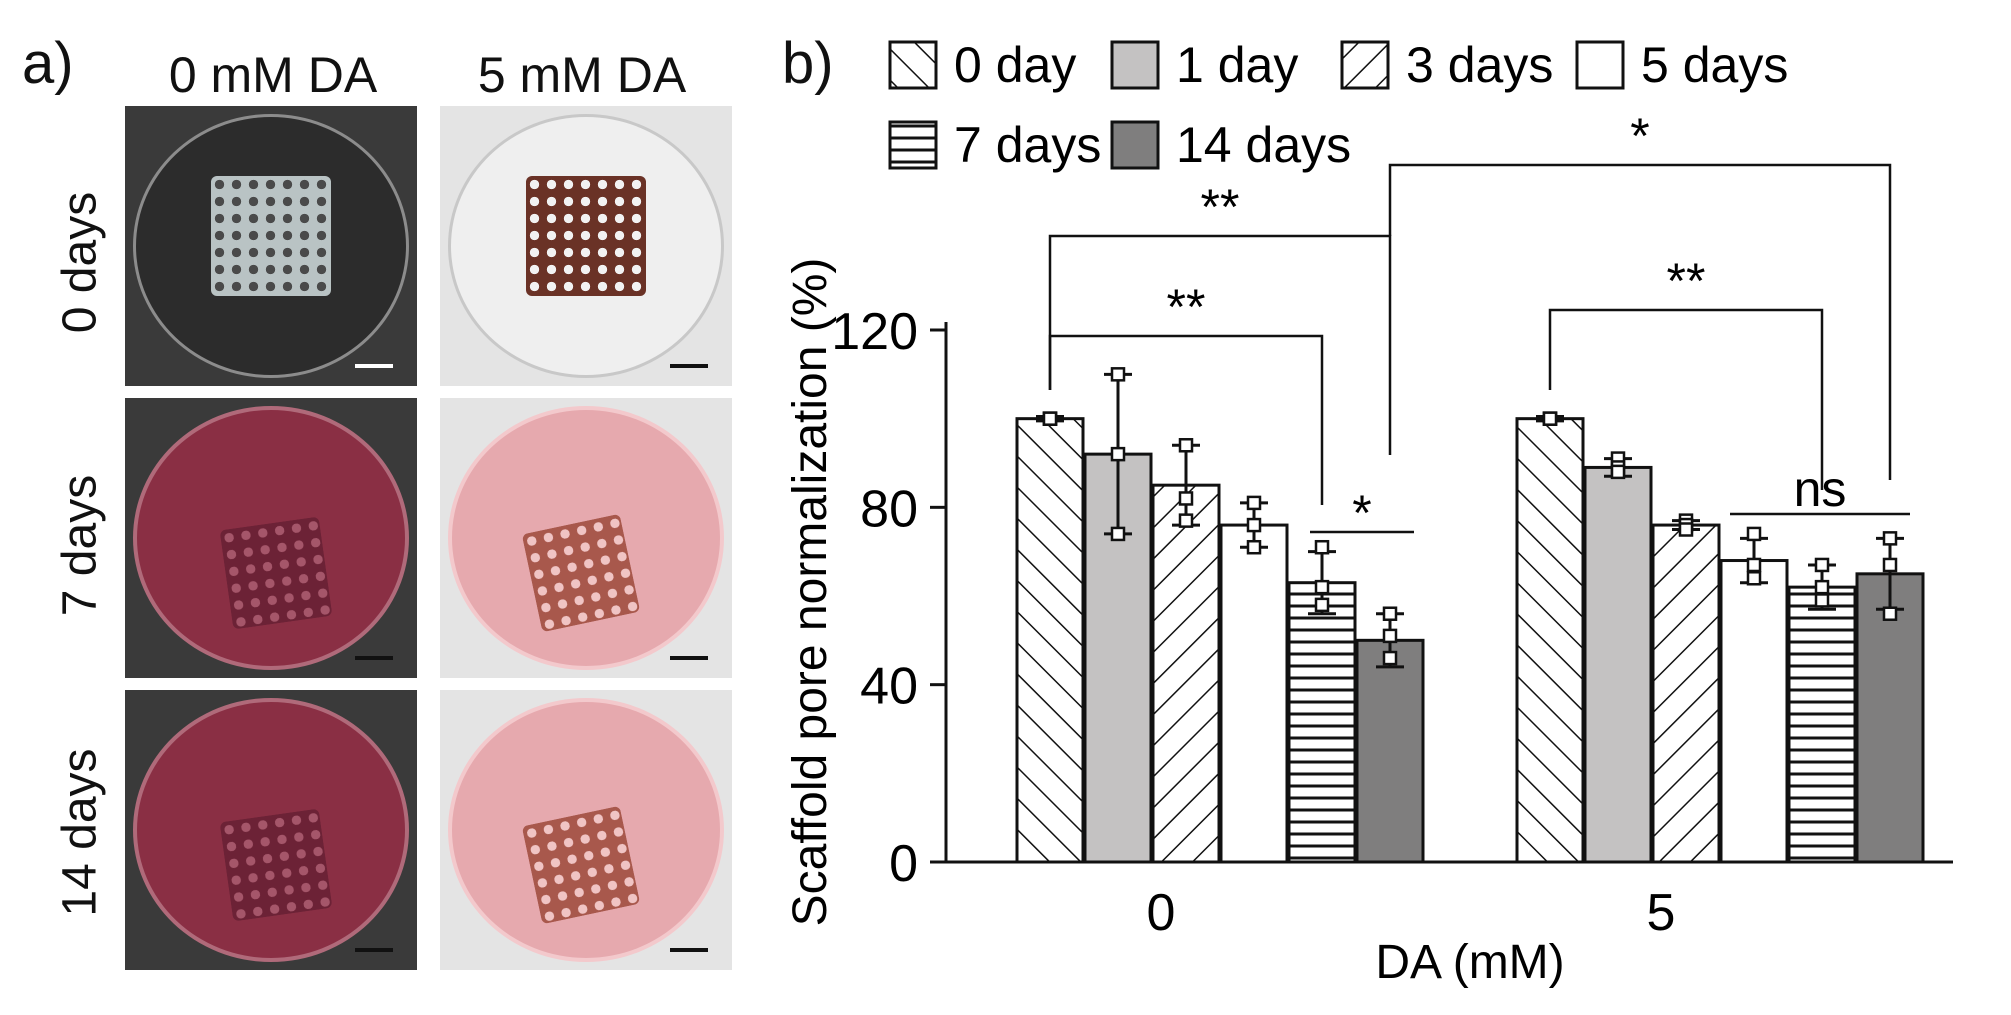 The height and width of the screenshot is (1015, 2011). I want to click on sig-7d-vs-14d-0mm-label: *, so click(1361, 513).